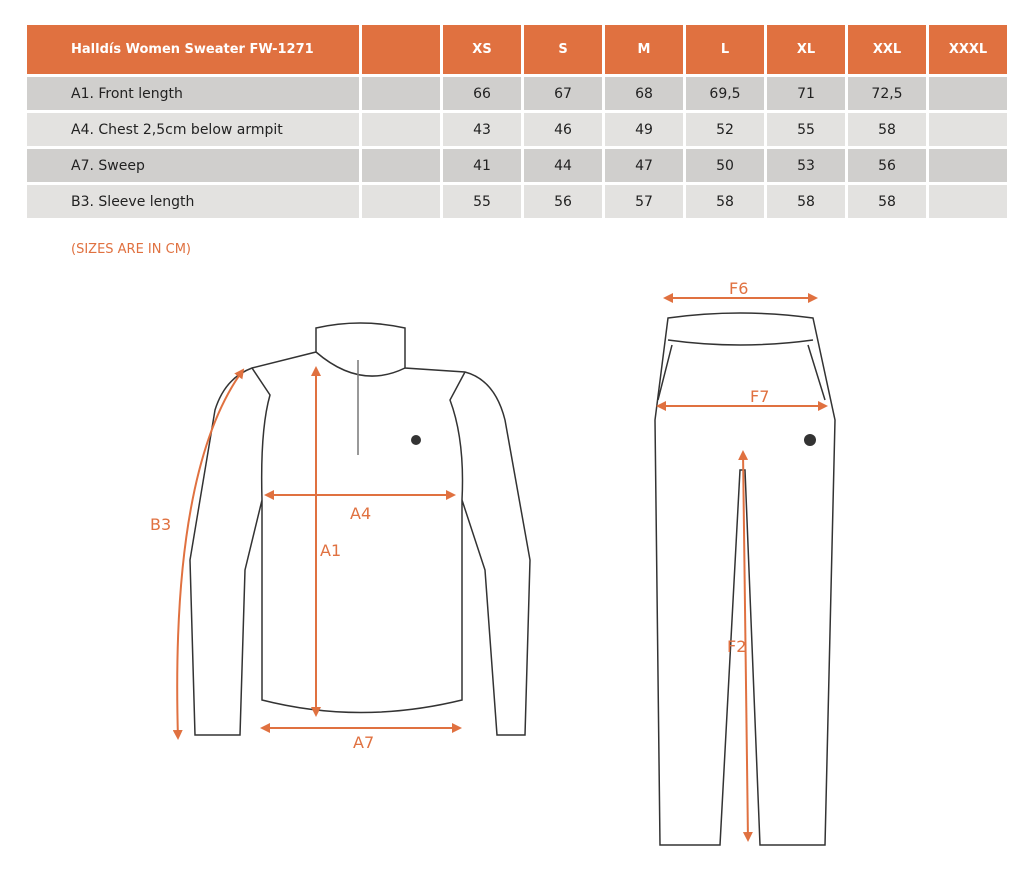 This screenshot has height=889, width=1035. I want to click on size-header: XXXL, so click(968, 49).